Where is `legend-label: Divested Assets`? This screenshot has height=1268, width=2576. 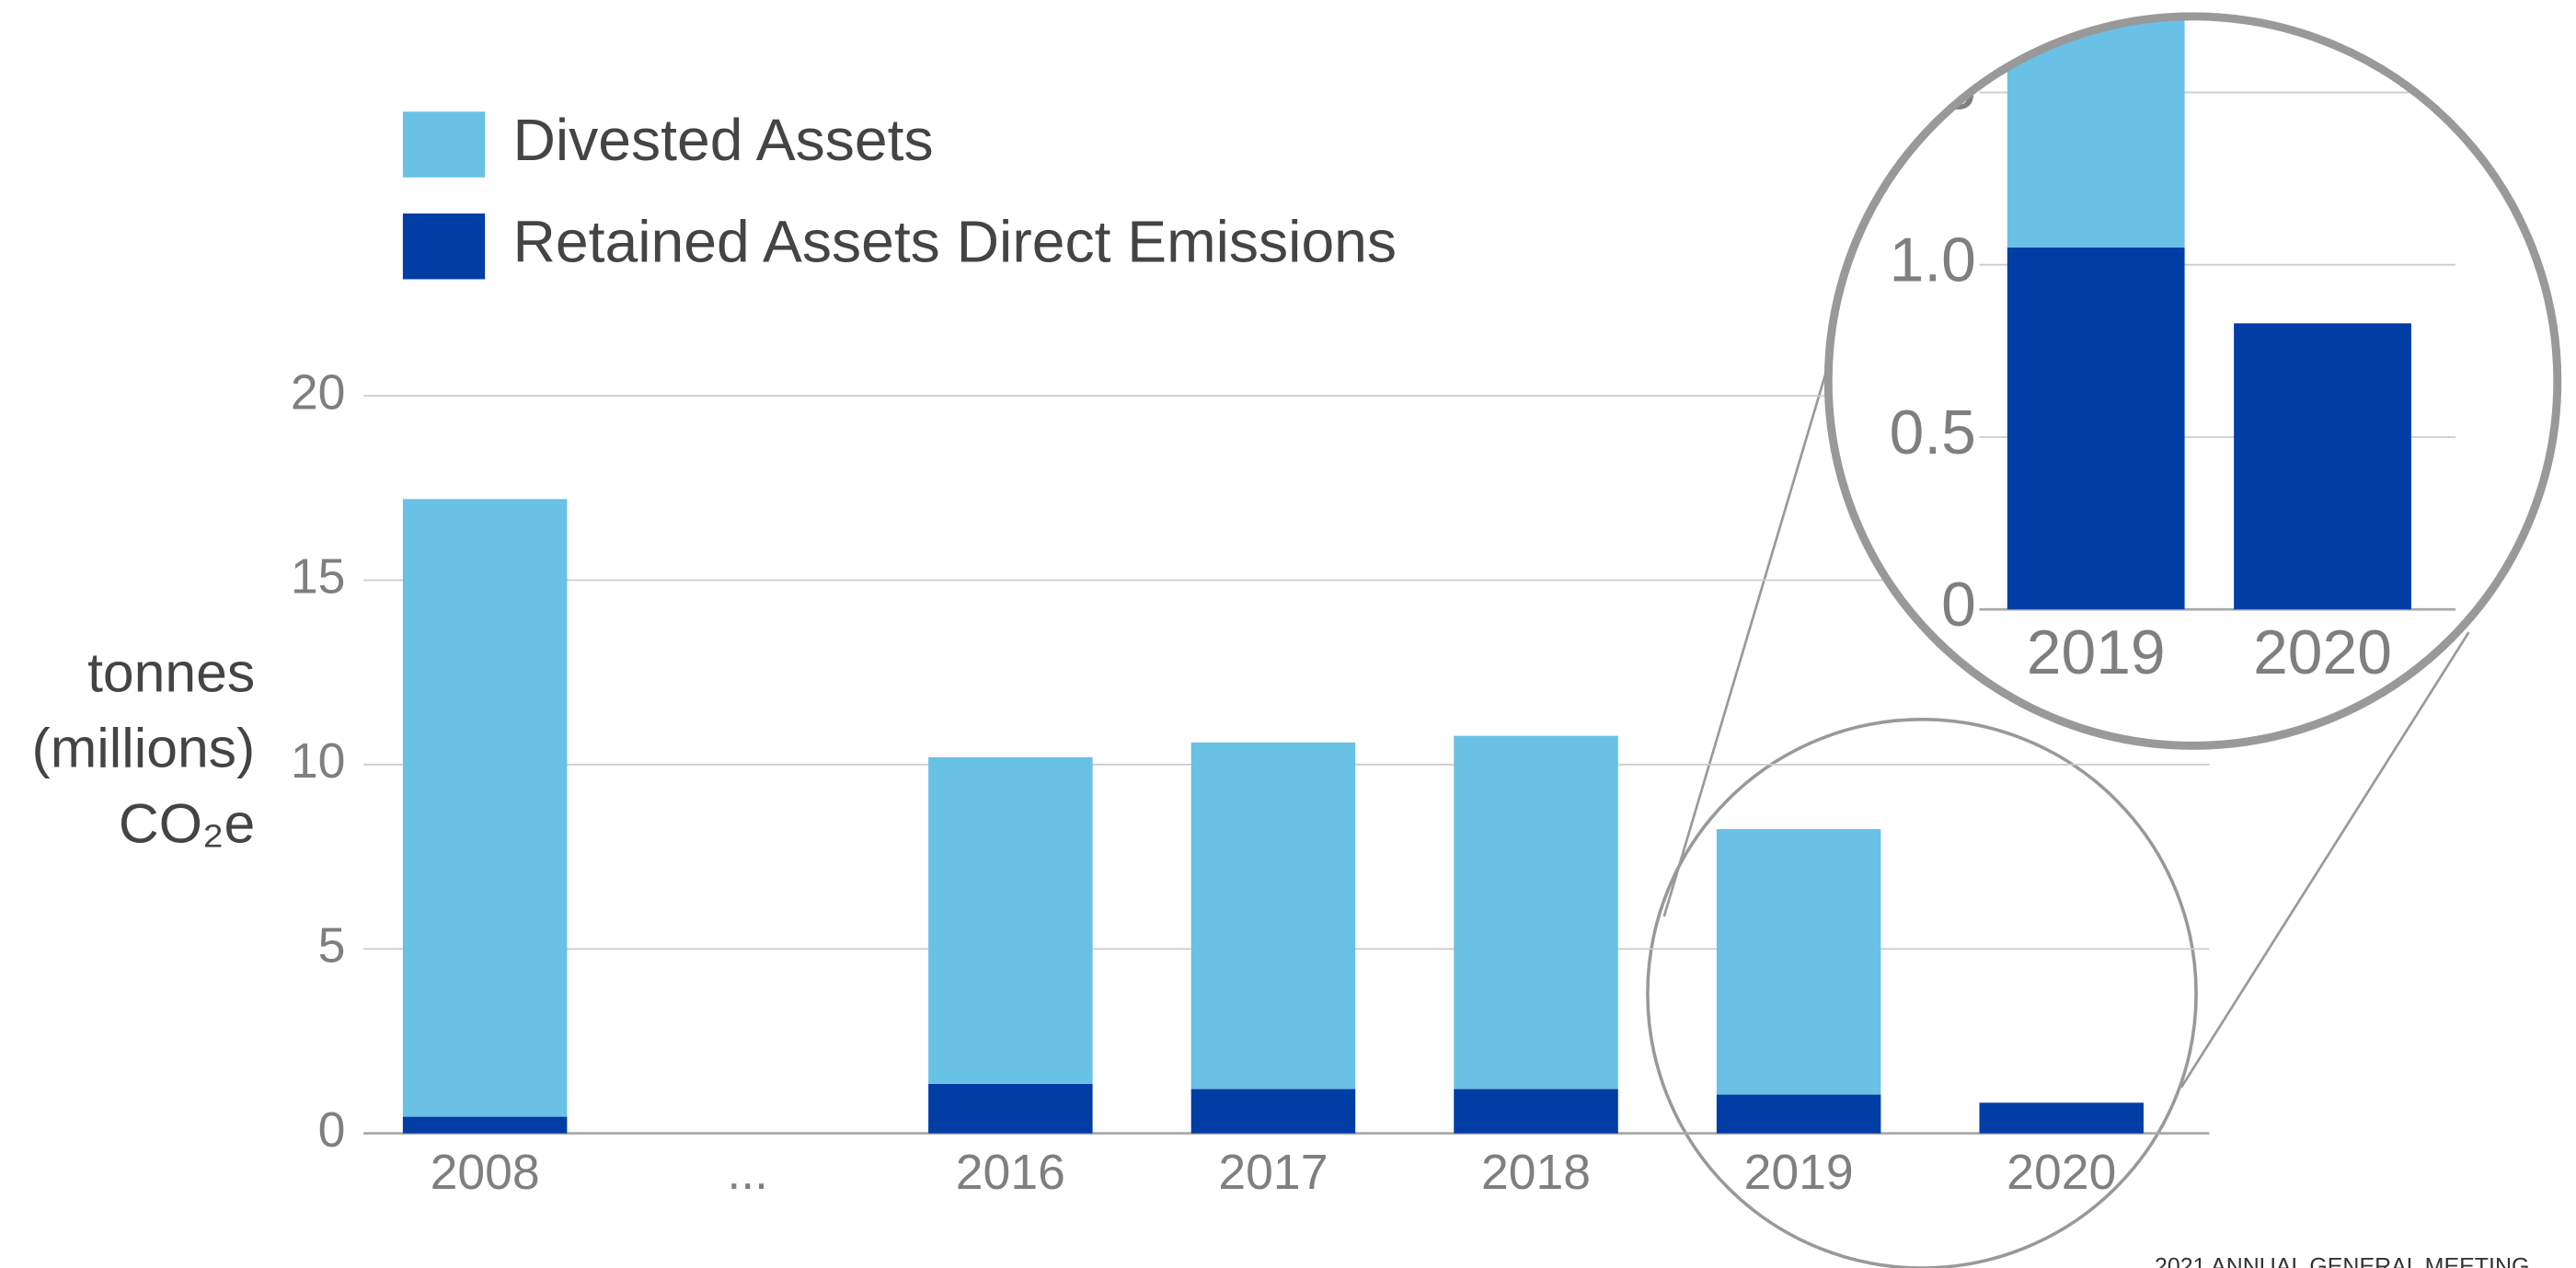 legend-label: Divested Assets is located at coordinates (722, 140).